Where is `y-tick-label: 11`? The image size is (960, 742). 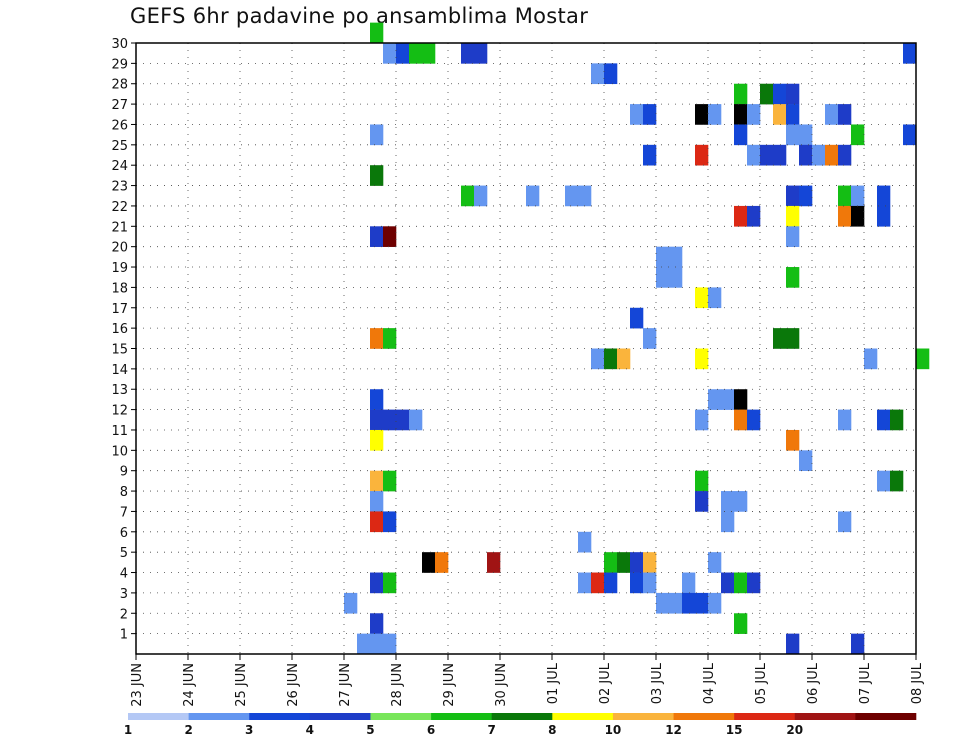 y-tick-label: 11 is located at coordinates (119, 431).